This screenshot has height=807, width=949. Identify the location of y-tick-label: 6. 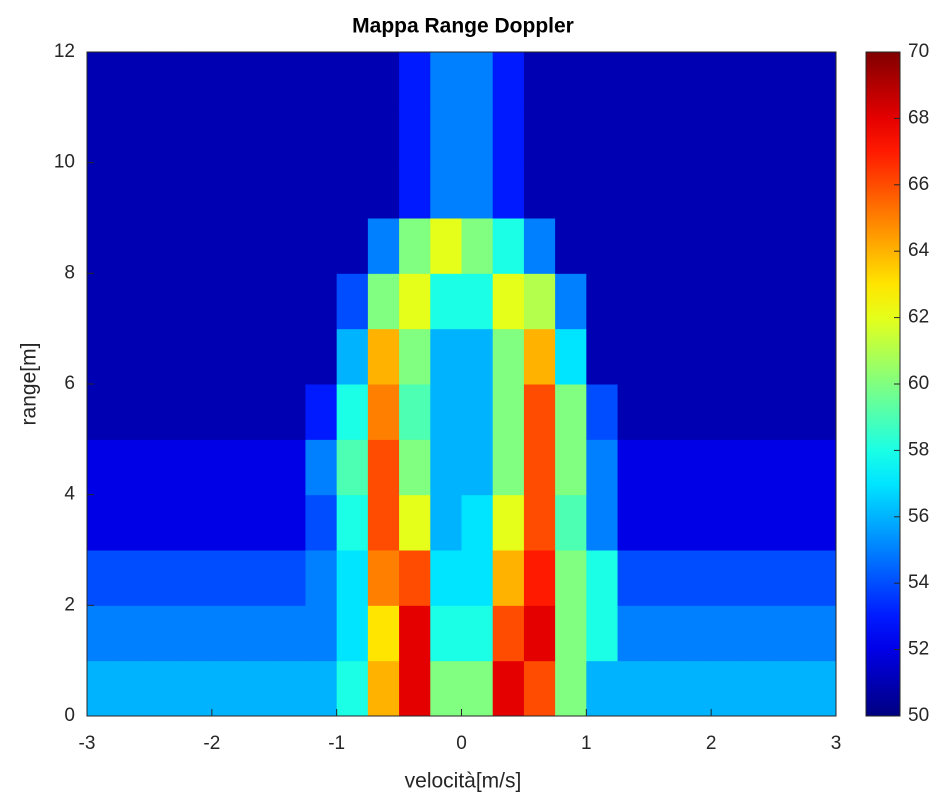
(69, 383).